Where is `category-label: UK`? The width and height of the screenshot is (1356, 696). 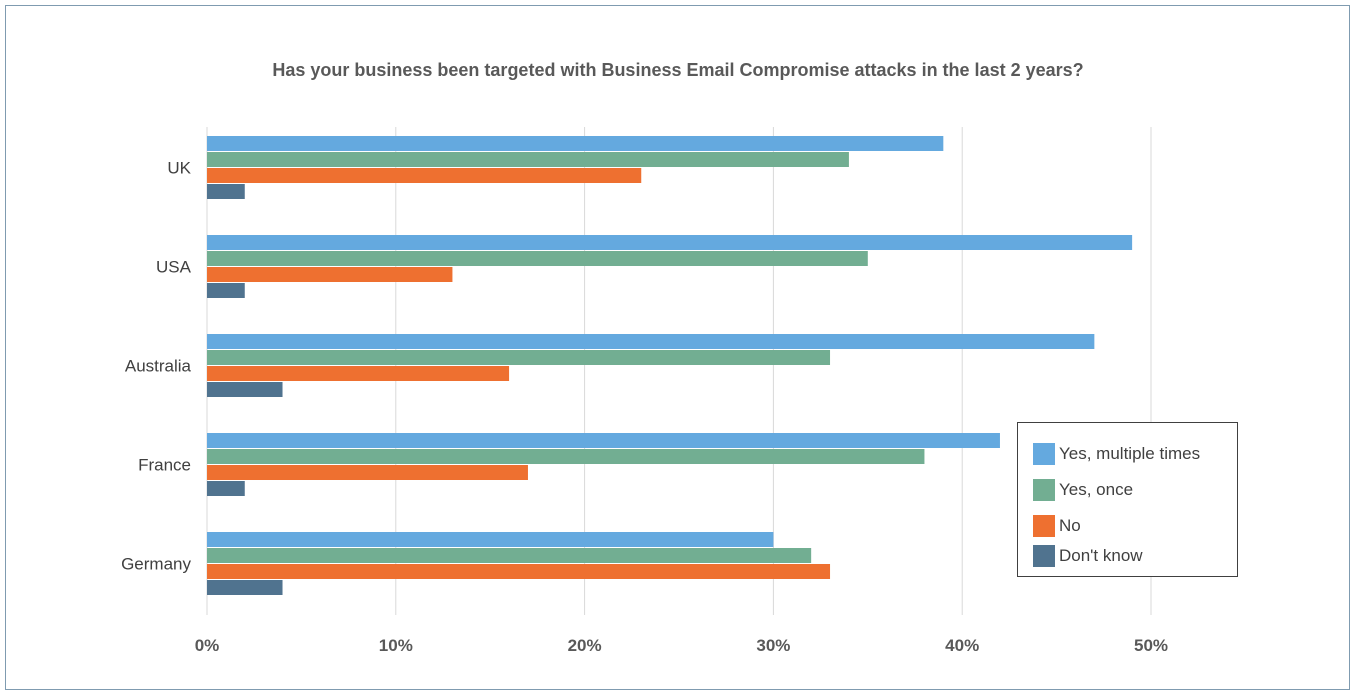 category-label: UK is located at coordinates (179, 168).